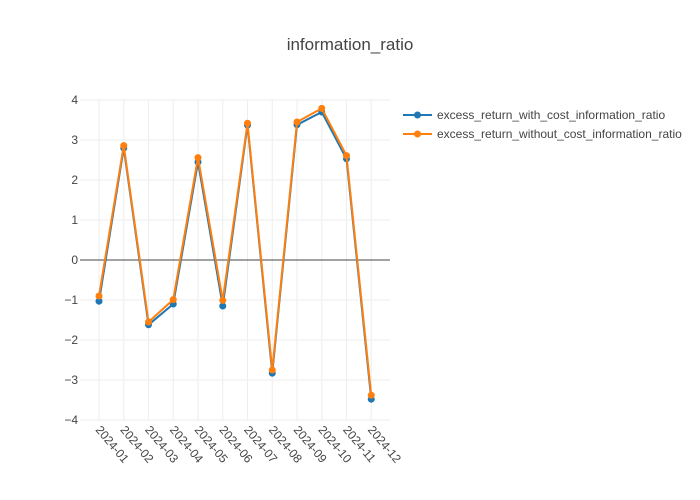 The height and width of the screenshot is (500, 700). I want to click on y-tick-label: 2, so click(74, 180).